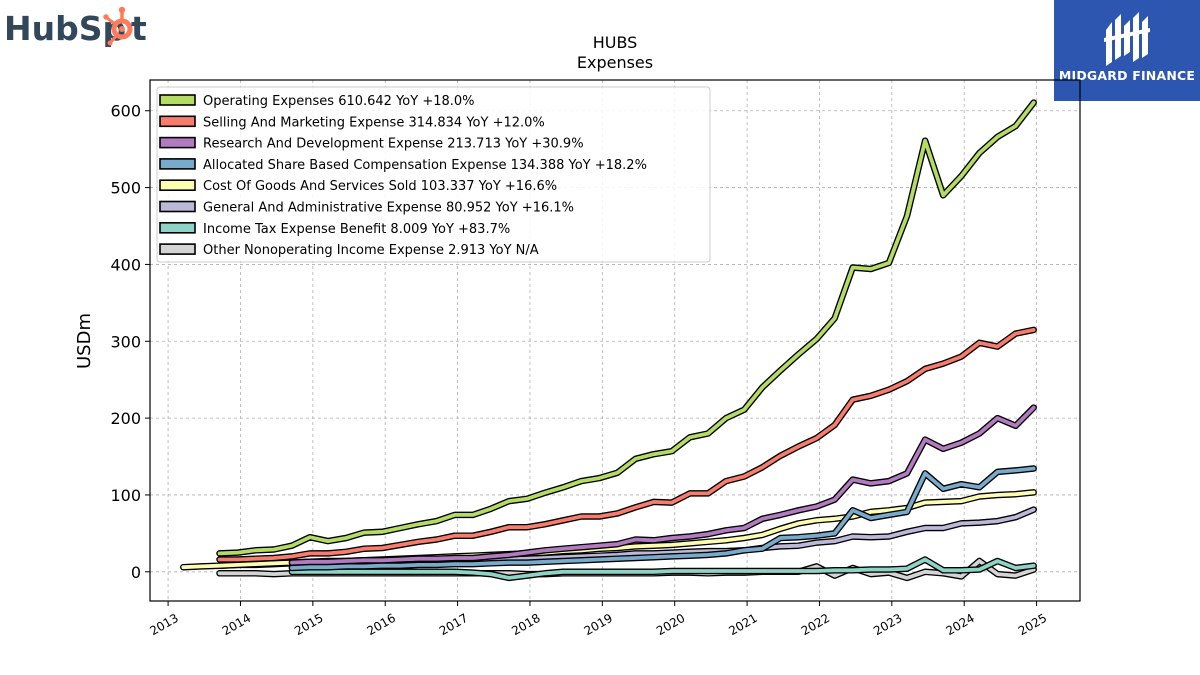 Image resolution: width=1200 pixels, height=675 pixels. I want to click on hubspot-logo: HubSp t, so click(79, 27).